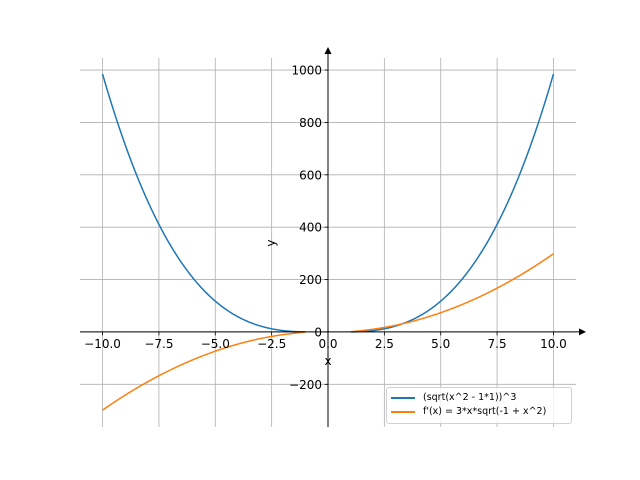 The height and width of the screenshot is (480, 640). What do you see at coordinates (305, 385) in the screenshot?
I see `y-tick-label: −200` at bounding box center [305, 385].